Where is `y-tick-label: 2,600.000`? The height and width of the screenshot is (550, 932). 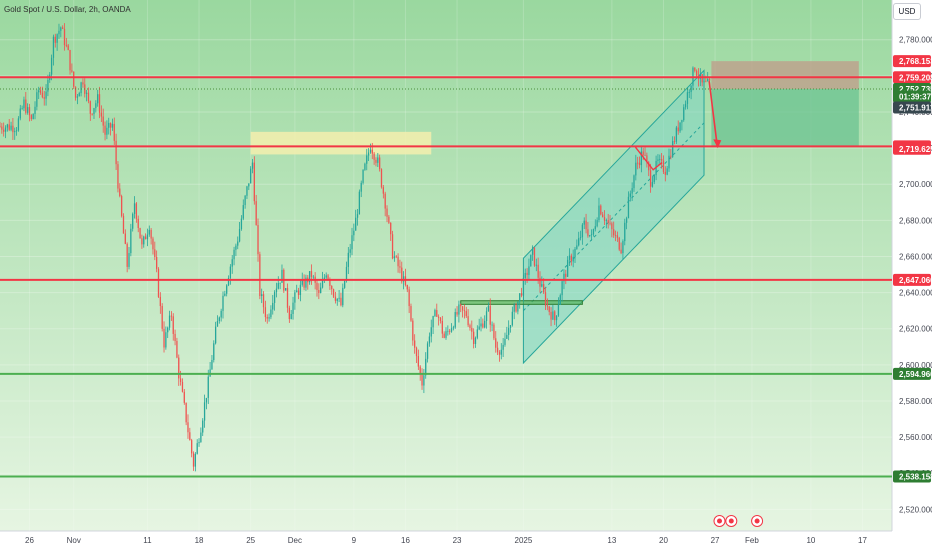 y-tick-label: 2,600.000 is located at coordinates (915, 365).